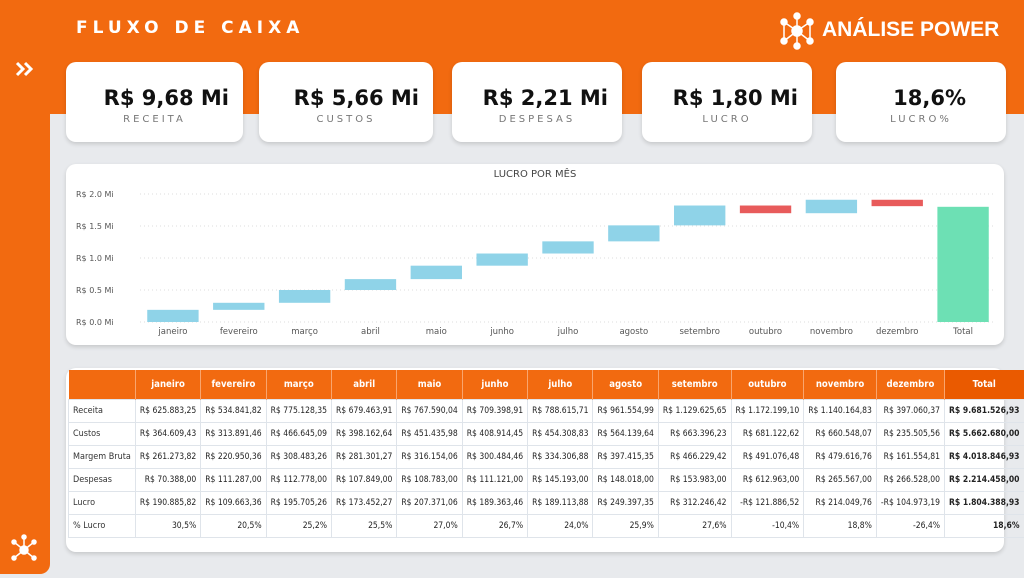 The height and width of the screenshot is (578, 1024). What do you see at coordinates (167, 385) in the screenshot?
I see `column-header: janeiro` at bounding box center [167, 385].